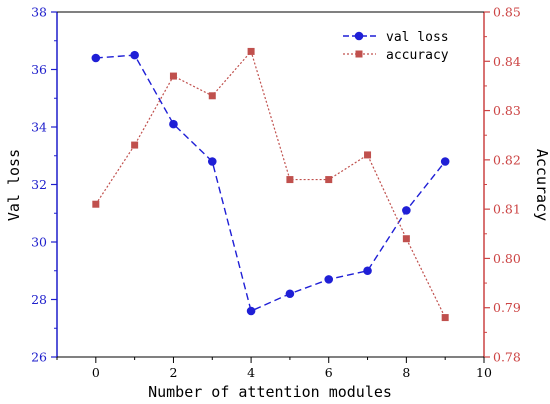  What do you see at coordinates (39, 127) in the screenshot?
I see `left-tick-label: 34` at bounding box center [39, 127].